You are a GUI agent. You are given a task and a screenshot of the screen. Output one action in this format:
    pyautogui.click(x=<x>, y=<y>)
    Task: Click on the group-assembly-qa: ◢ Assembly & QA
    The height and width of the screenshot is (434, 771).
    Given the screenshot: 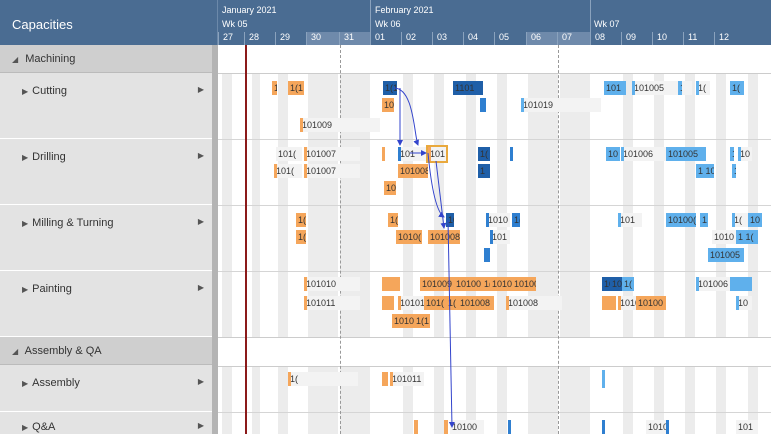 What is the action you would take?
    pyautogui.click(x=109, y=351)
    